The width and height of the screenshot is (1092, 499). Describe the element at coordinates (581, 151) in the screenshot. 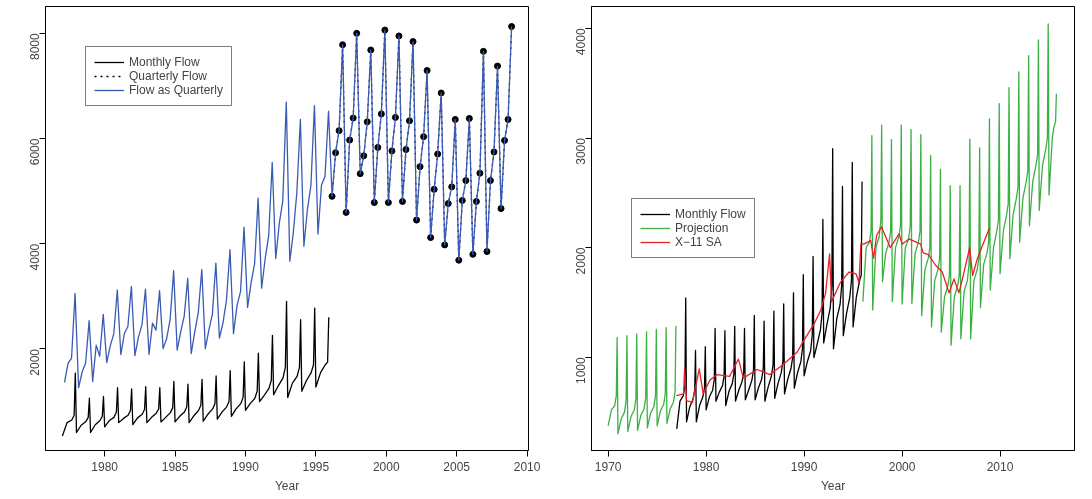

I see `y-tick-label: 3000` at that location.